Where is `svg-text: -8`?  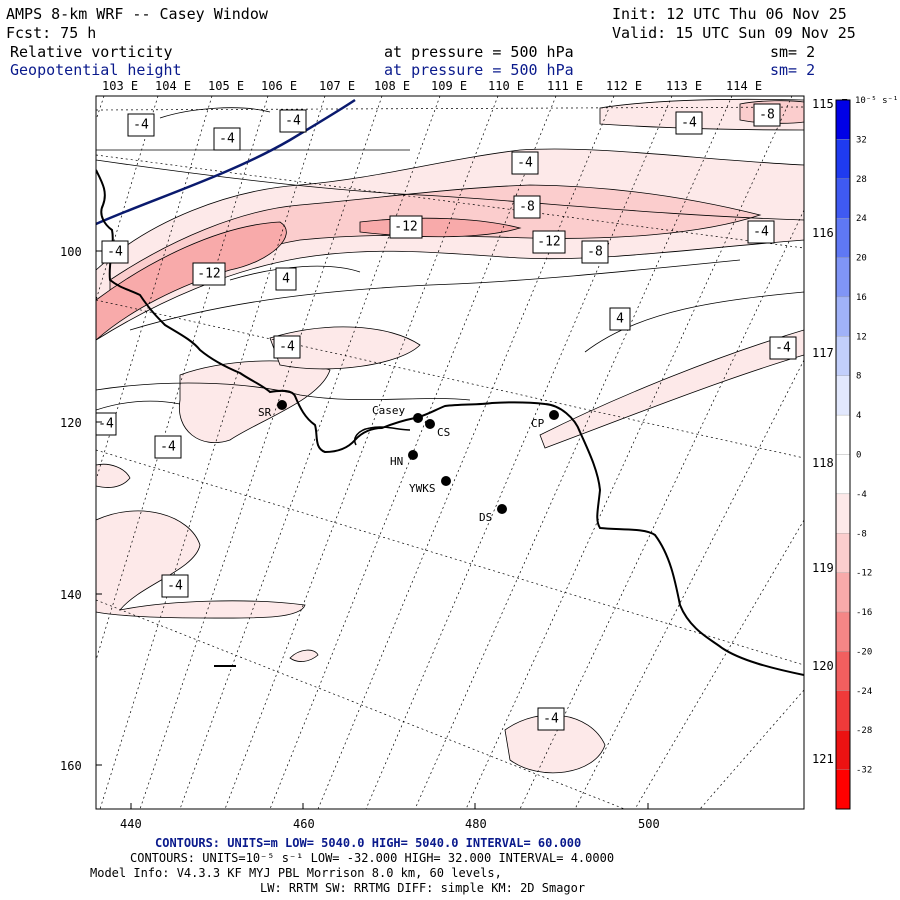 svg-text: -8 is located at coordinates (767, 115).